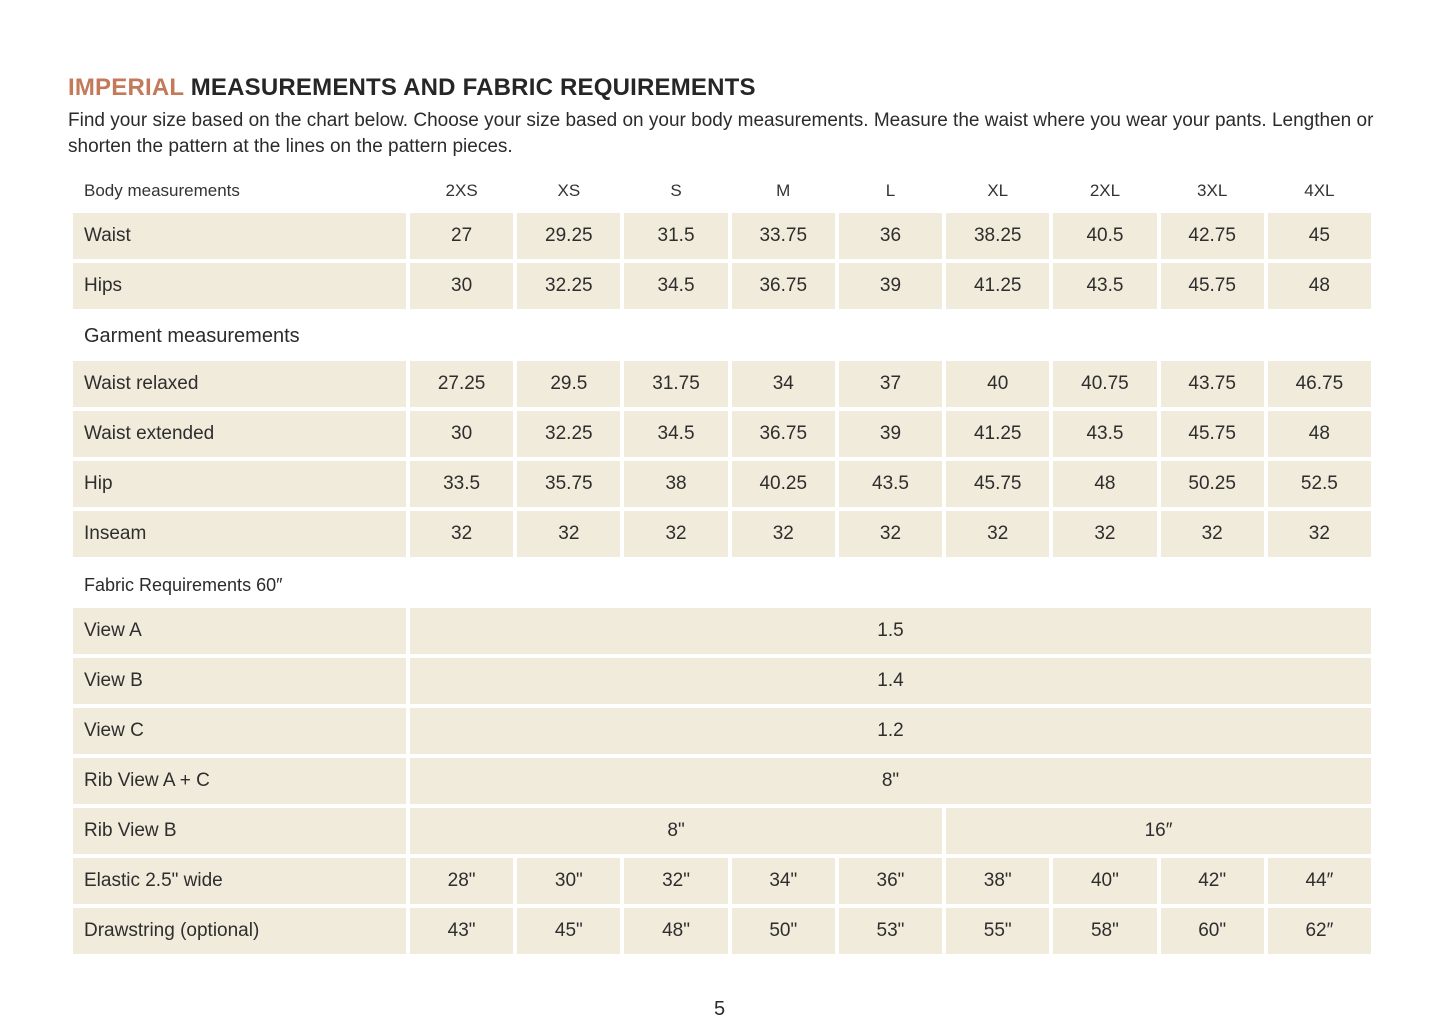  Describe the element at coordinates (783, 881) in the screenshot. I see `measurement-cell: 34"` at that location.